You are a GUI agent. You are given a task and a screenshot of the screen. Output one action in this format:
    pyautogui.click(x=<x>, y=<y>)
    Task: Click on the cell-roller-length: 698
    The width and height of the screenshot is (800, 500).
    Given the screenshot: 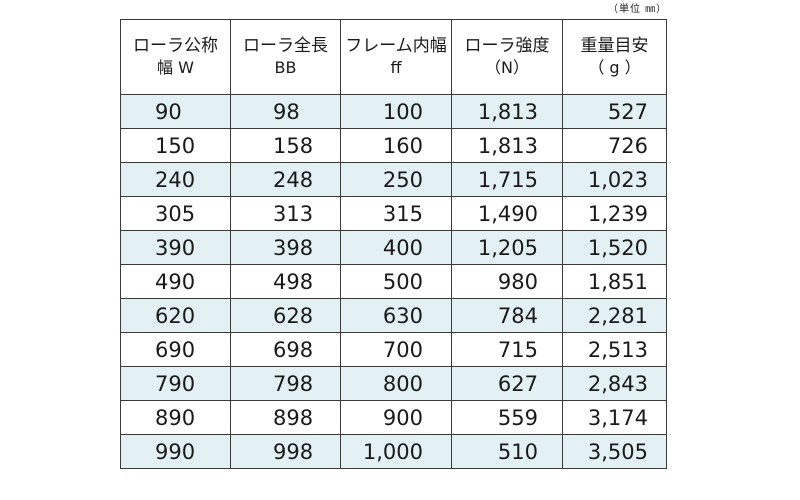 What is the action you would take?
    pyautogui.click(x=285, y=349)
    